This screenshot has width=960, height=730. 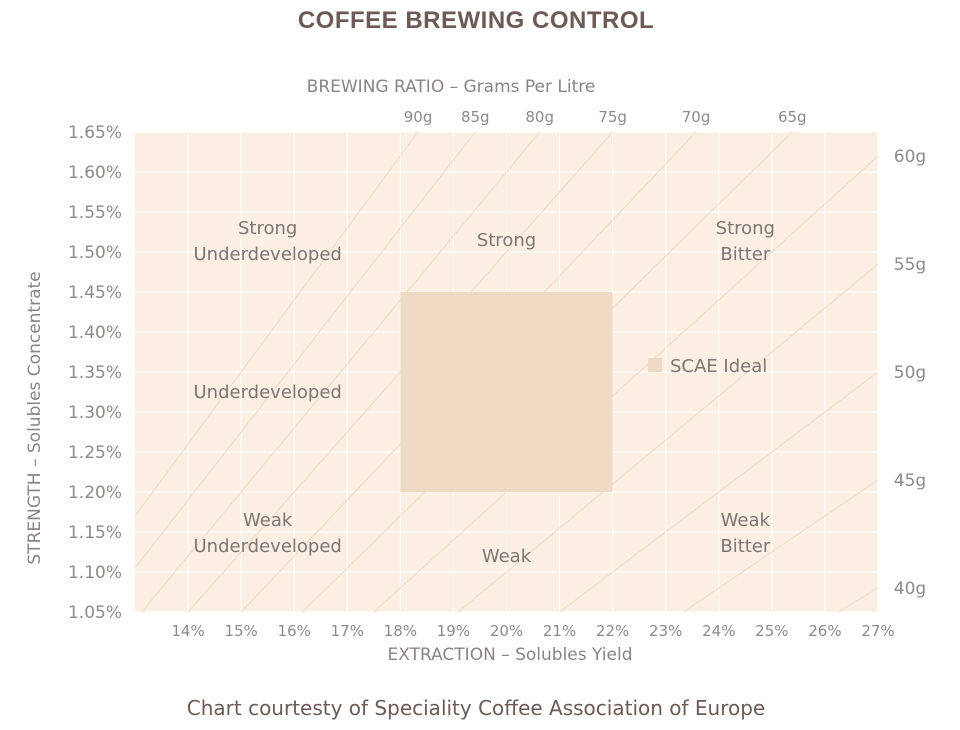 What do you see at coordinates (507, 556) in the screenshot?
I see `zone-label-5: Weak` at bounding box center [507, 556].